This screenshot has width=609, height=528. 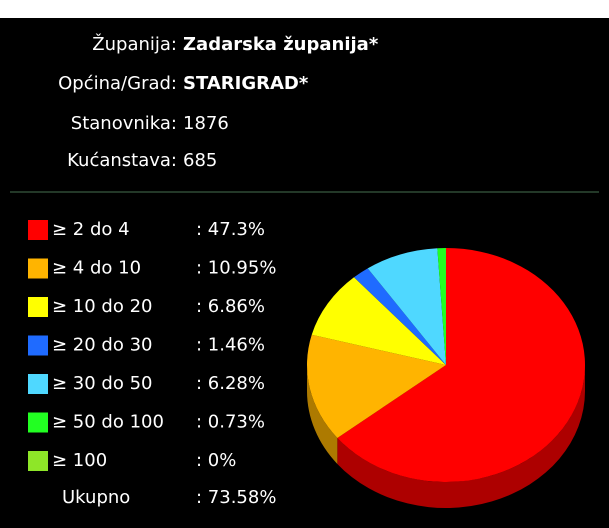 I want to click on legend-label: ≥ 30 do 50, so click(x=102, y=383).